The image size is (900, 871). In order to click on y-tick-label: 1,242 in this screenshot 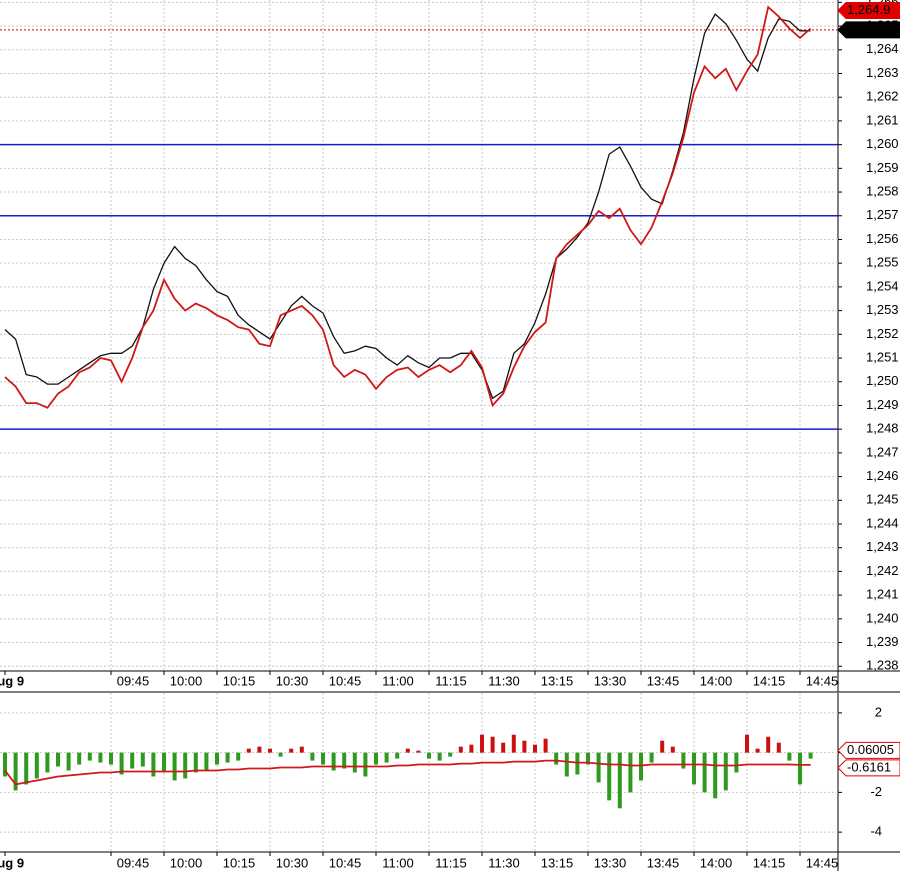, I will do `click(882, 570)`.